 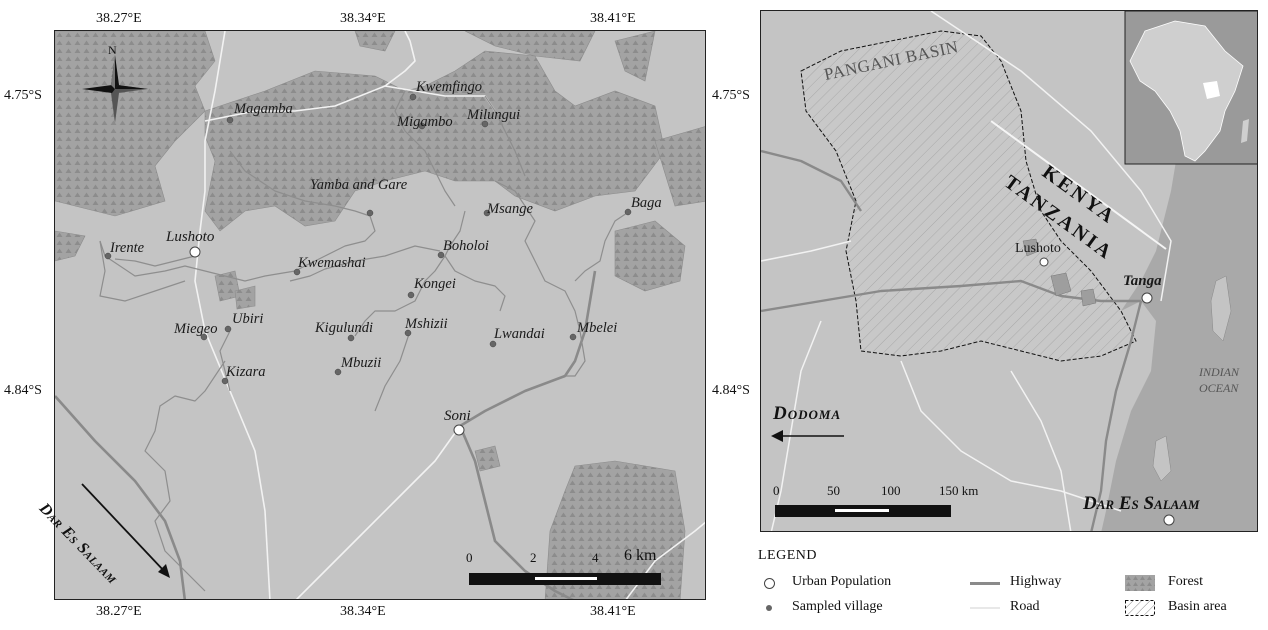 What do you see at coordinates (985, 583) in the screenshot?
I see `highway-line` at bounding box center [985, 583].